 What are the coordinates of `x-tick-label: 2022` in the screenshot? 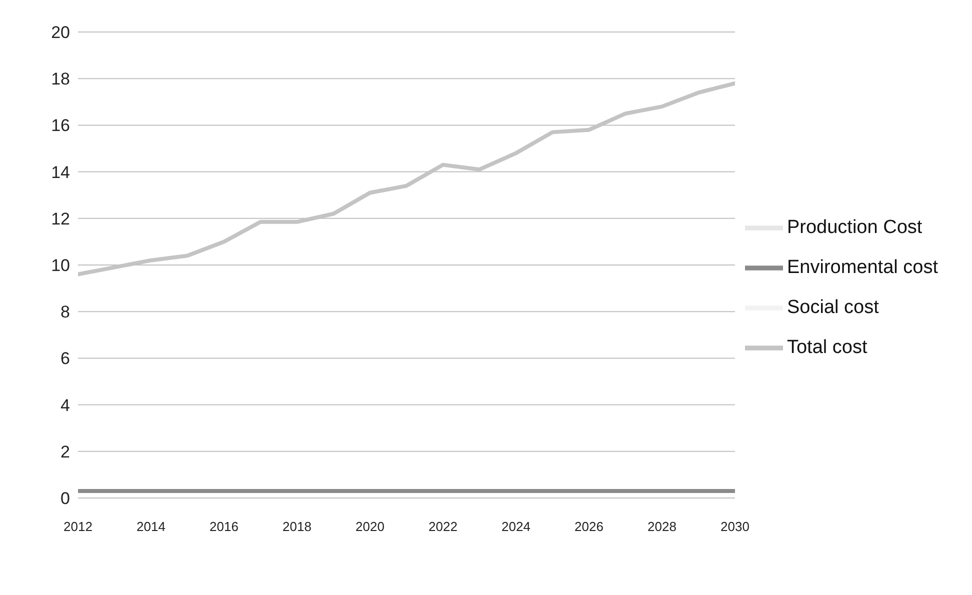 It's located at (443, 526).